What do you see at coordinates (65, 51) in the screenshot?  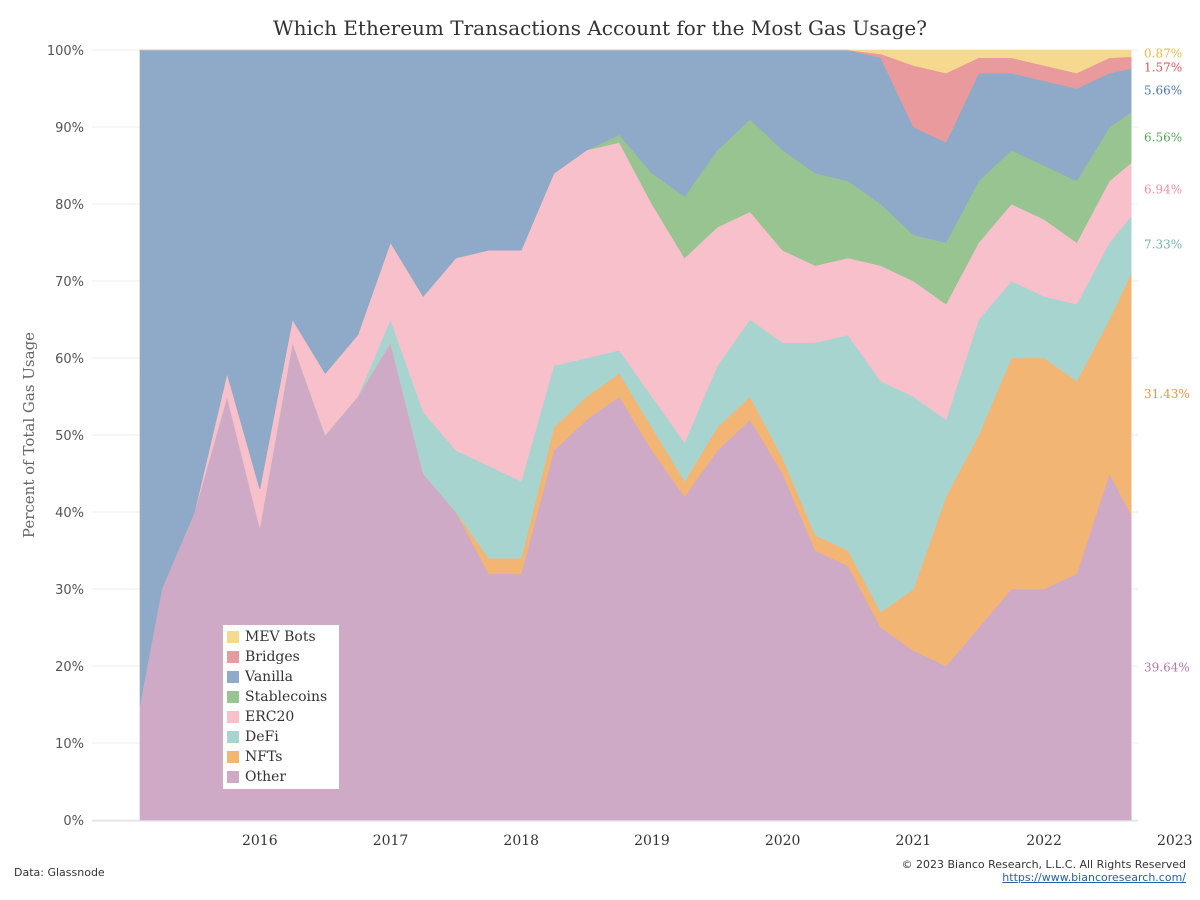 I see `y-tick-label: 100%` at bounding box center [65, 51].